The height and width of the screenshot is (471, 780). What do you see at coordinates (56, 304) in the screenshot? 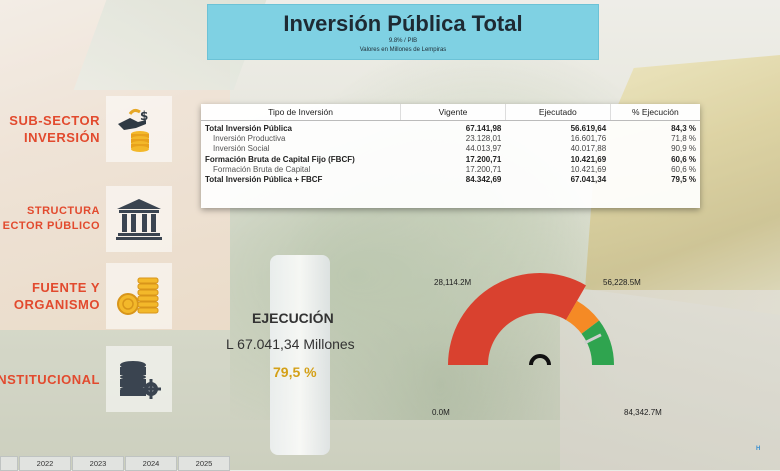
I see `nav-label-line2: ORGANISMO` at bounding box center [56, 304].